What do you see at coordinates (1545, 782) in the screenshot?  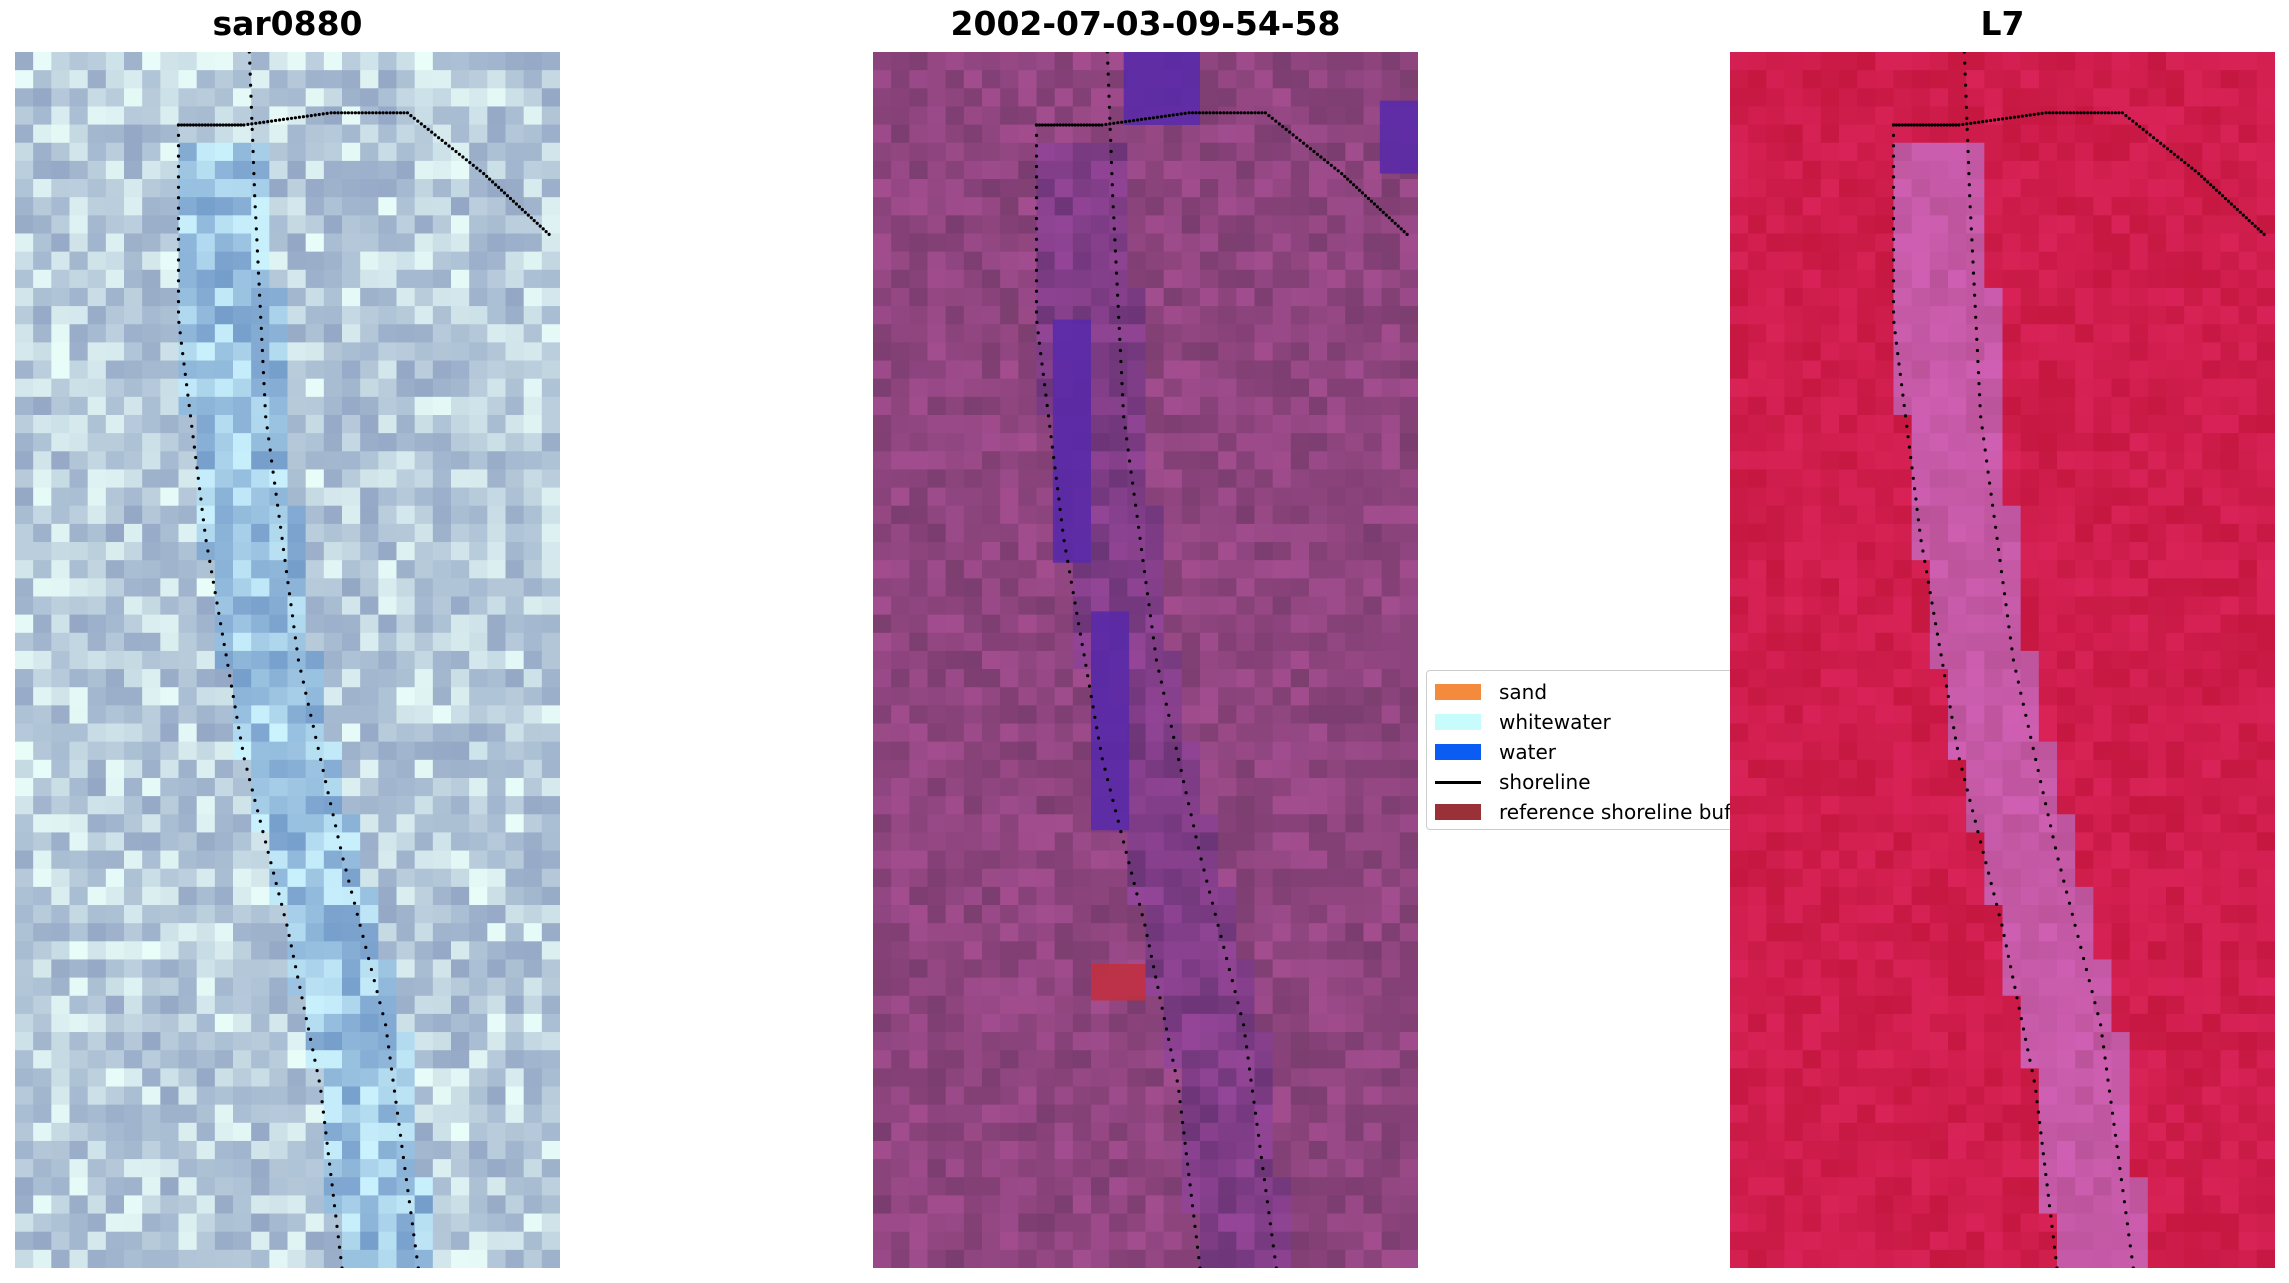 I see `legend-label: shoreline` at bounding box center [1545, 782].